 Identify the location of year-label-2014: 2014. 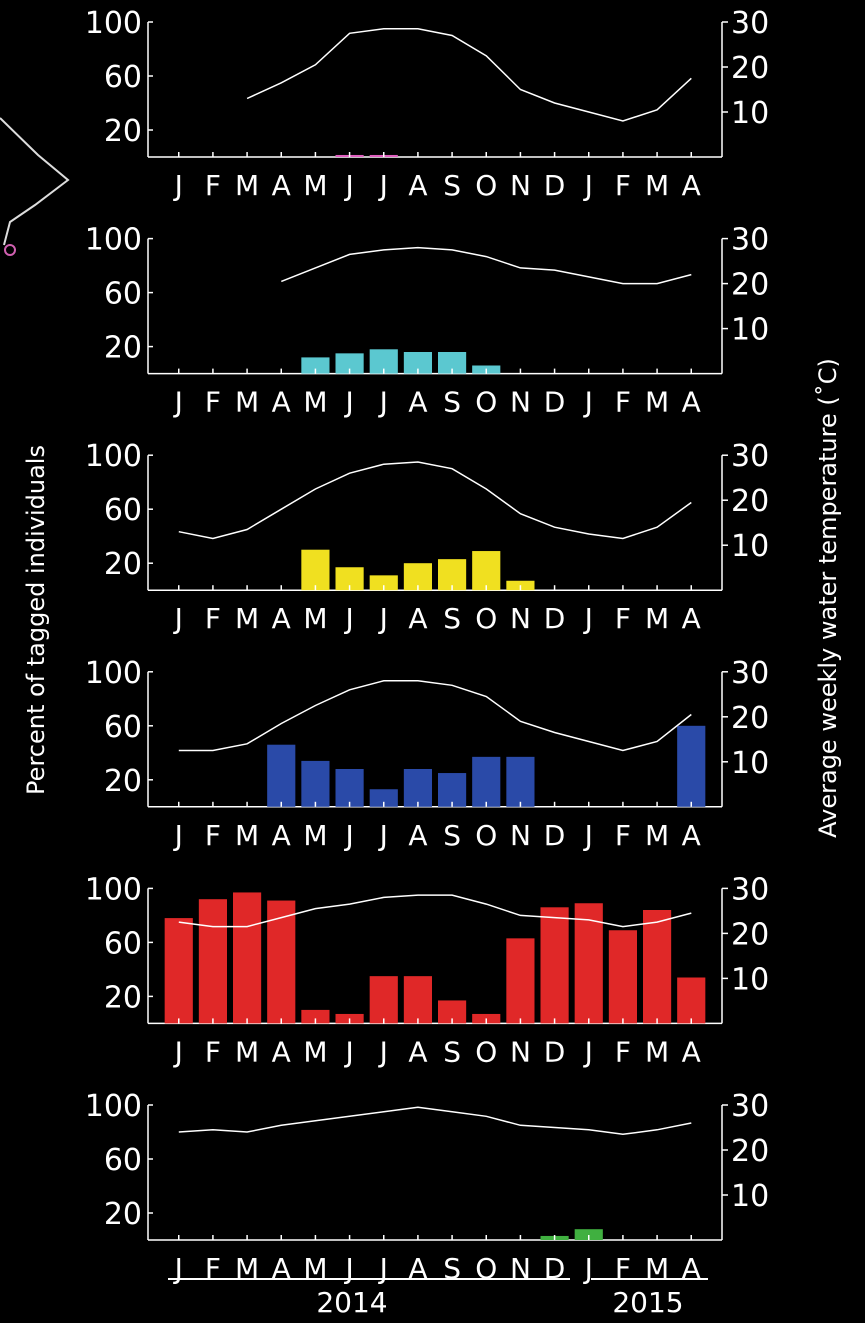
(351, 1302).